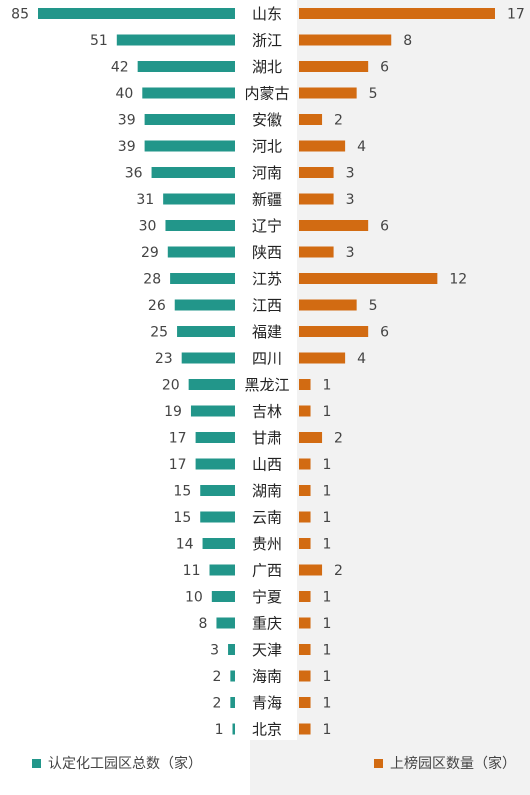 The height and width of the screenshot is (795, 530). Describe the element at coordinates (267, 571) in the screenshot. I see `category-label: 广西` at that location.